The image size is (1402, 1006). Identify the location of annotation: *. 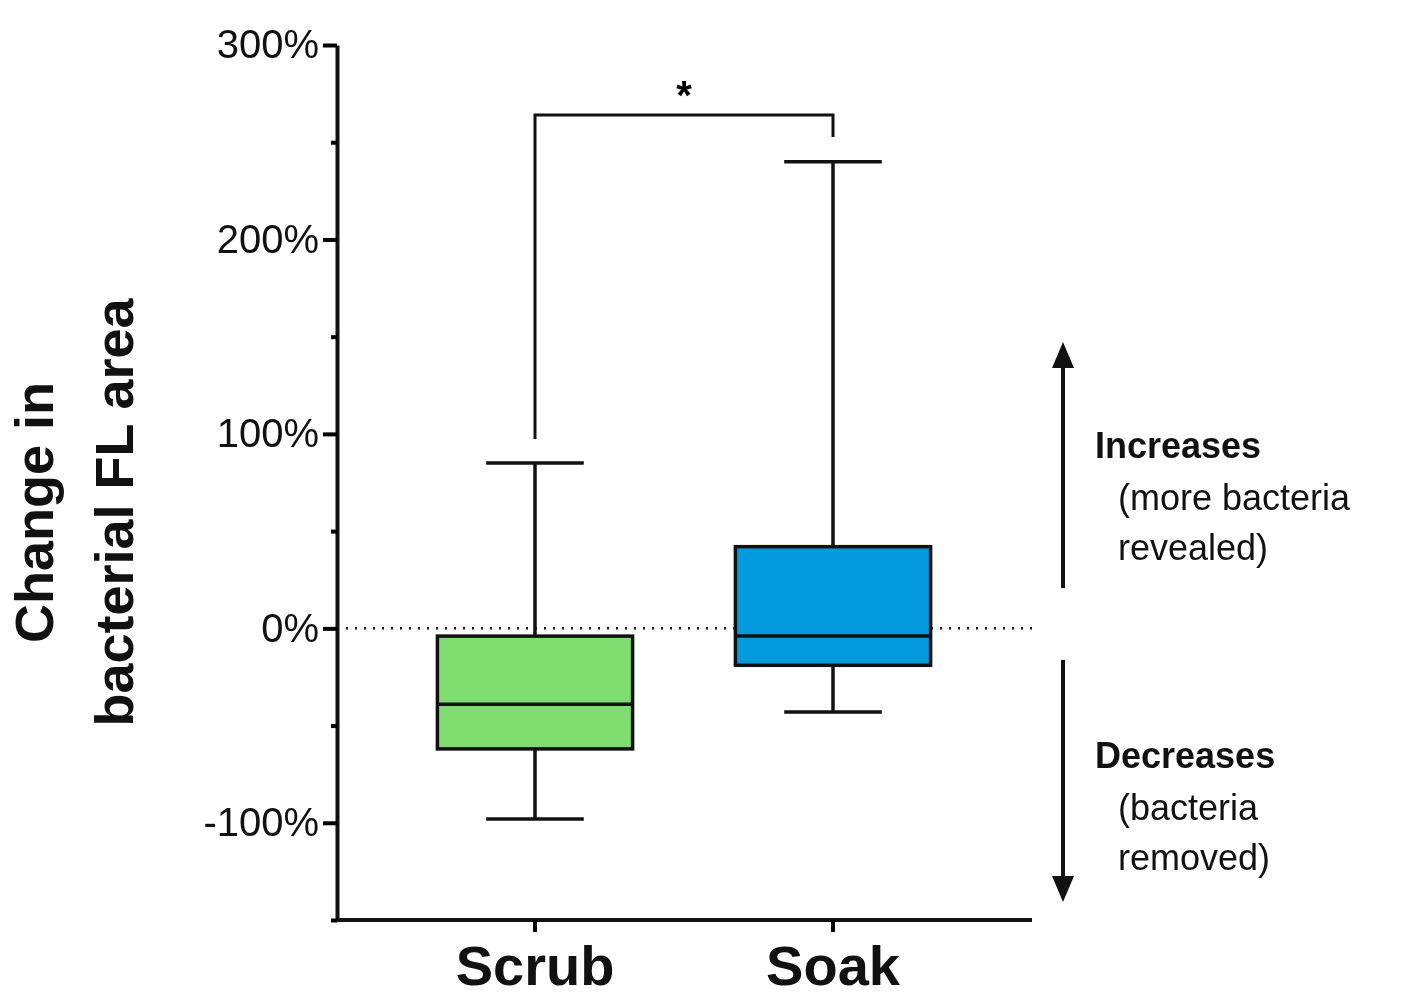
(684, 95).